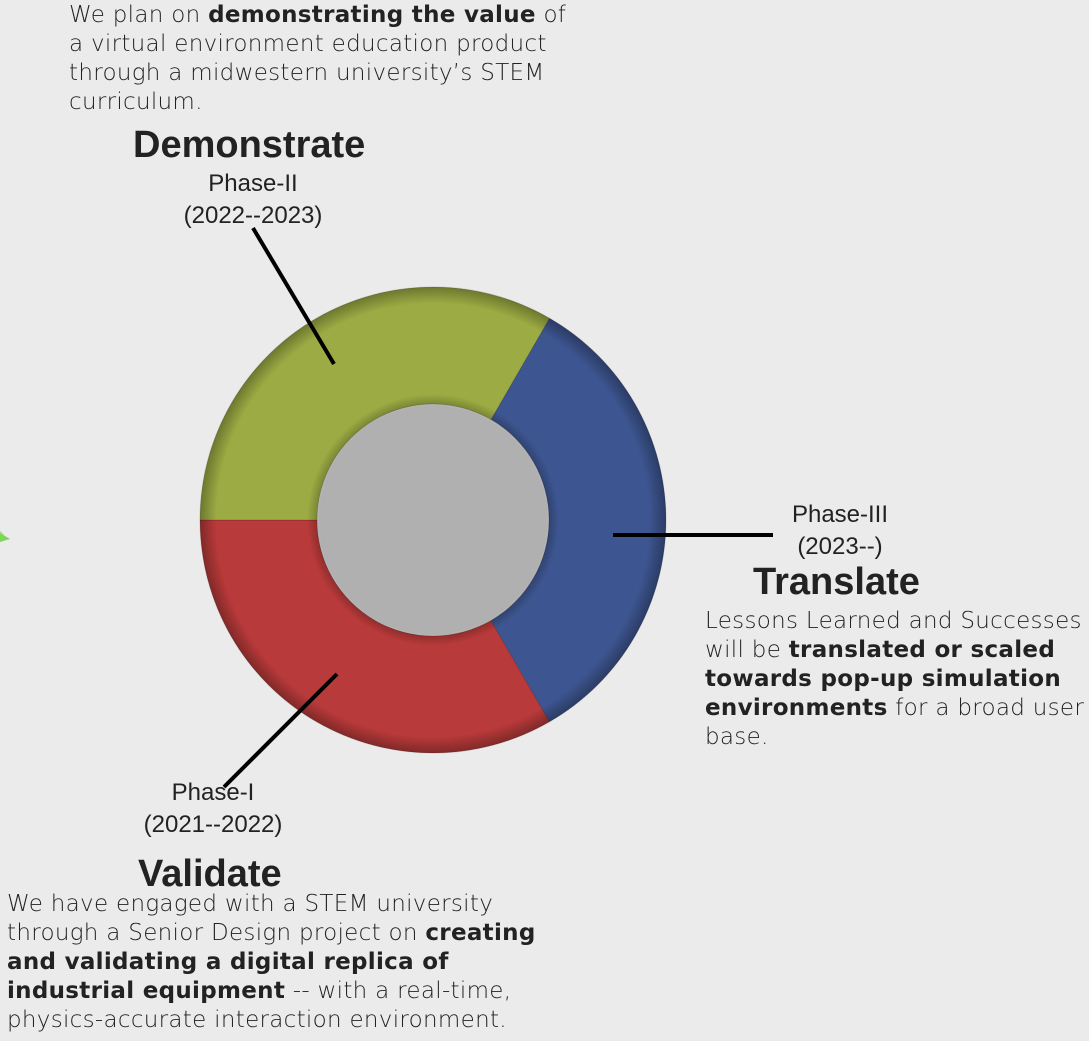 This screenshot has width=1089, height=1041. What do you see at coordinates (840, 514) in the screenshot?
I see `phase3-name: Phase-III` at bounding box center [840, 514].